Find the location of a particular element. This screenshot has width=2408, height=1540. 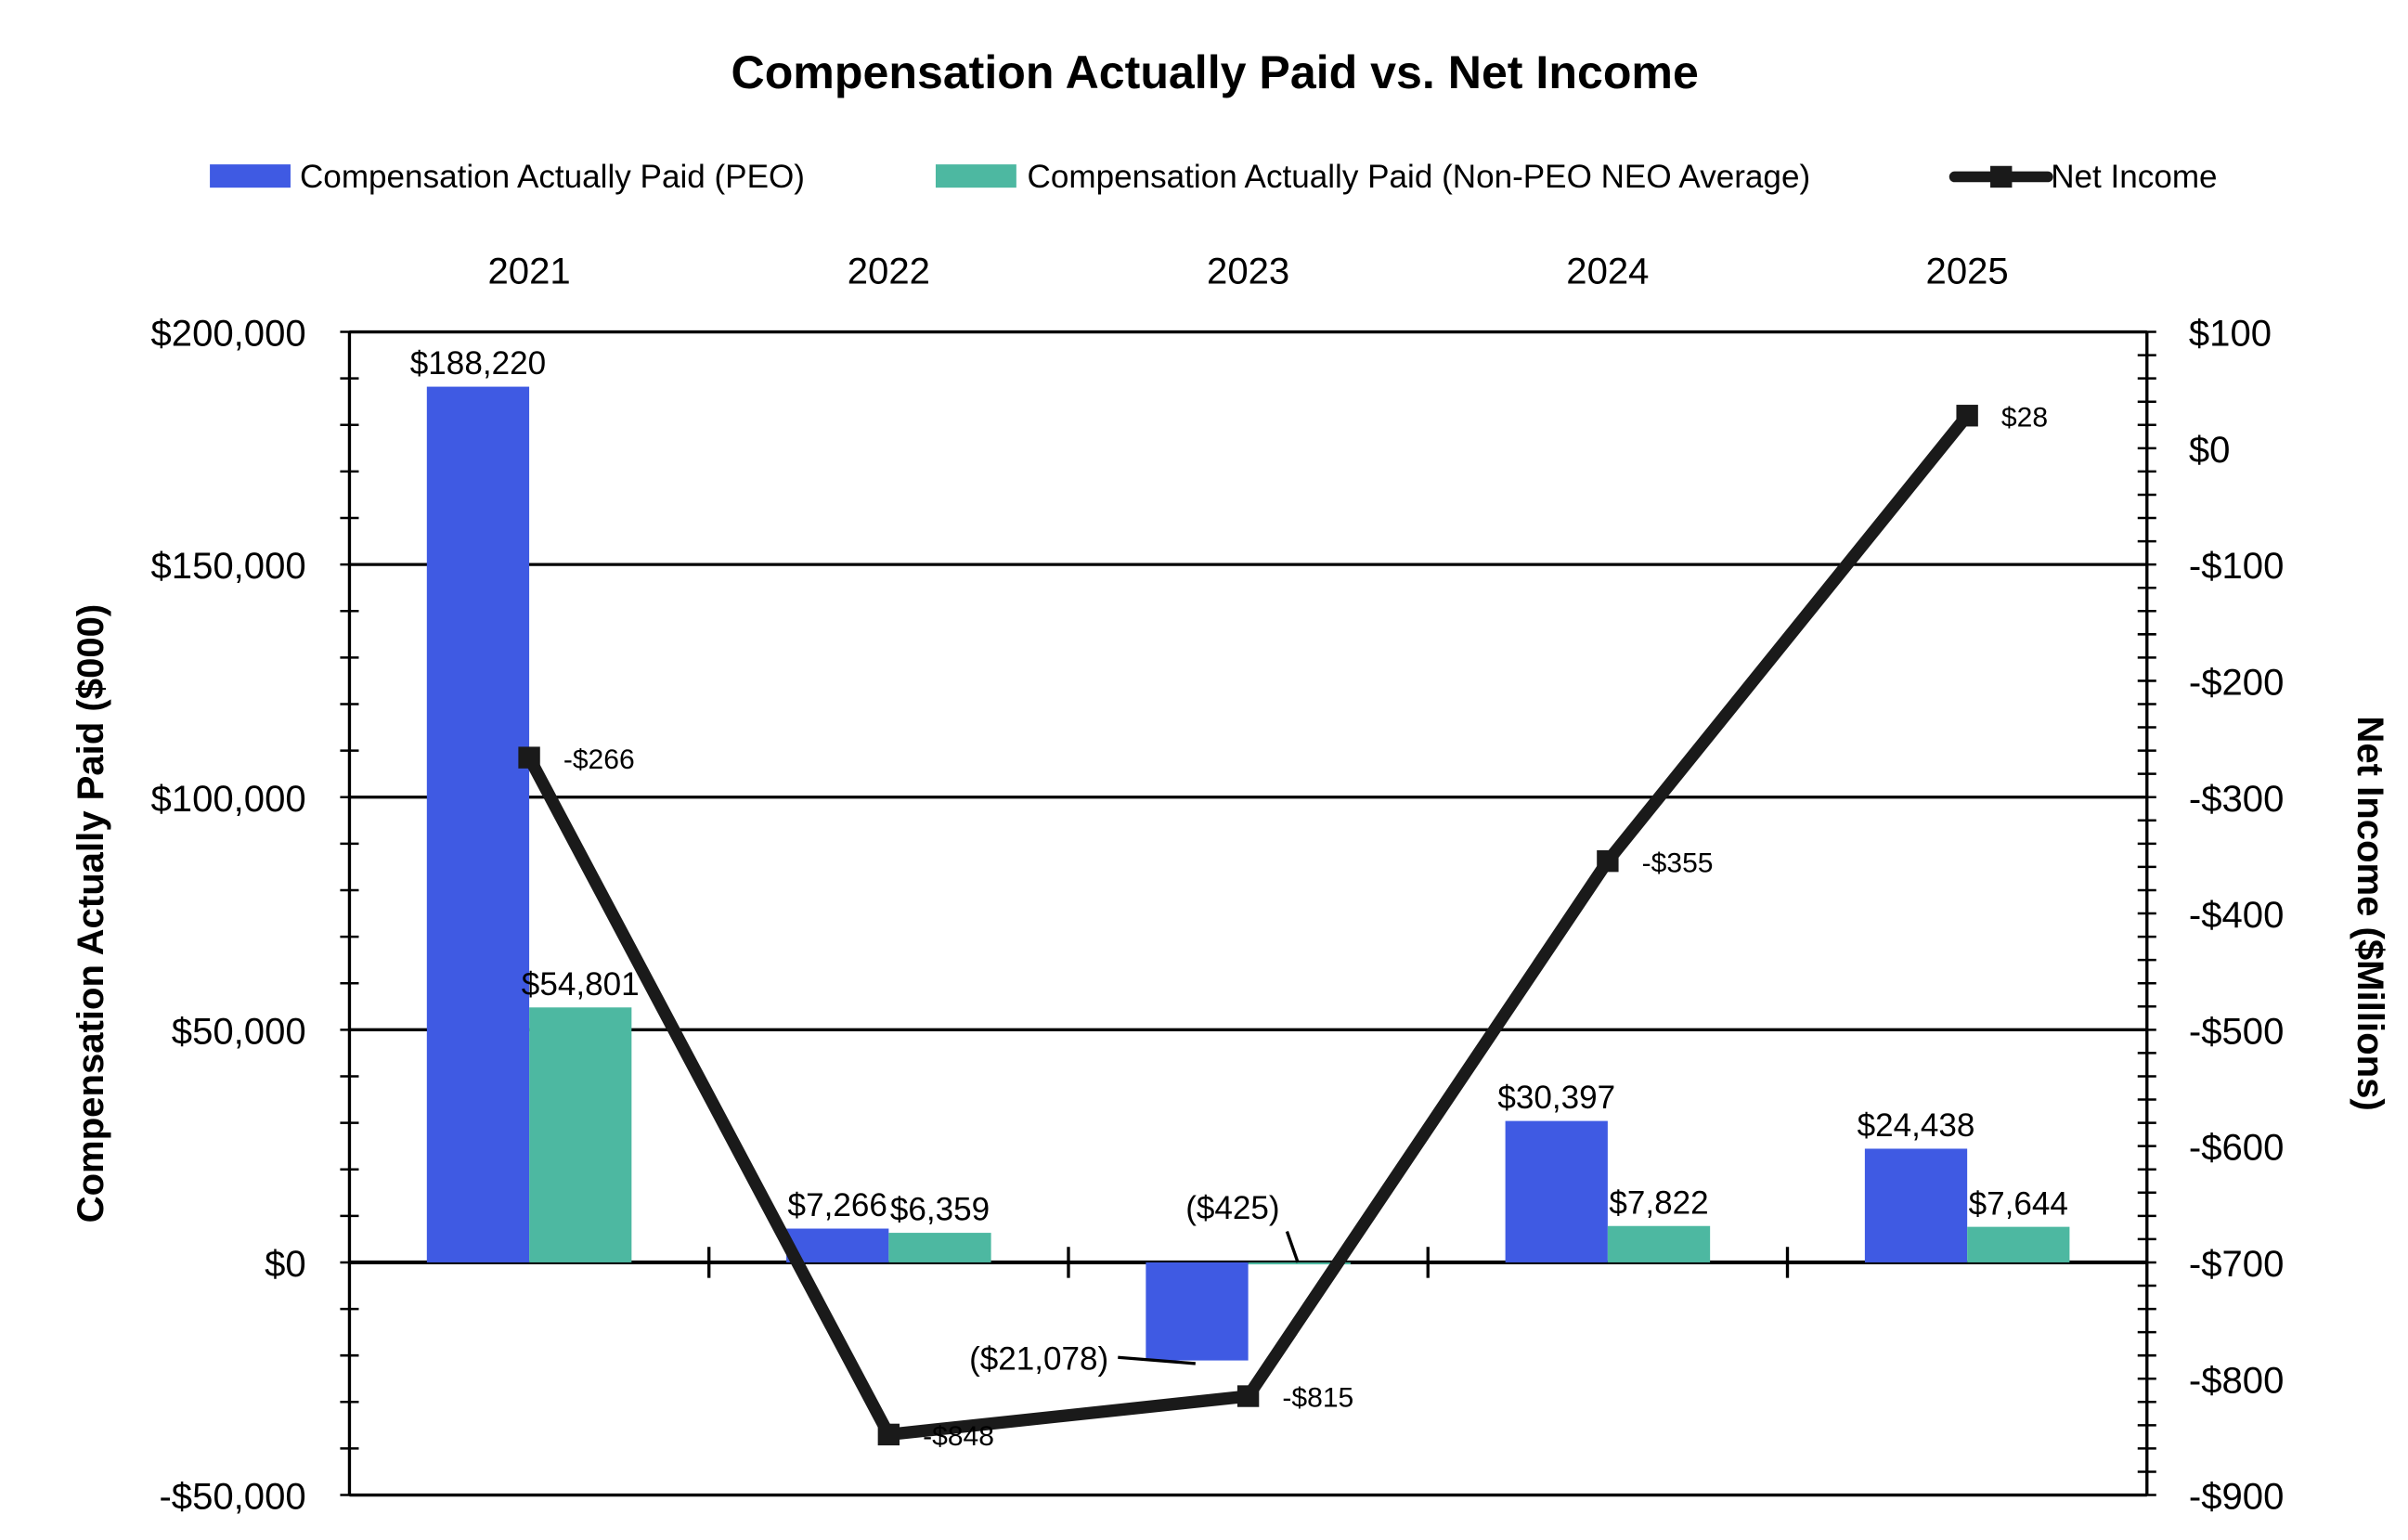

data-label-peo: $24,438 is located at coordinates (1916, 1126).